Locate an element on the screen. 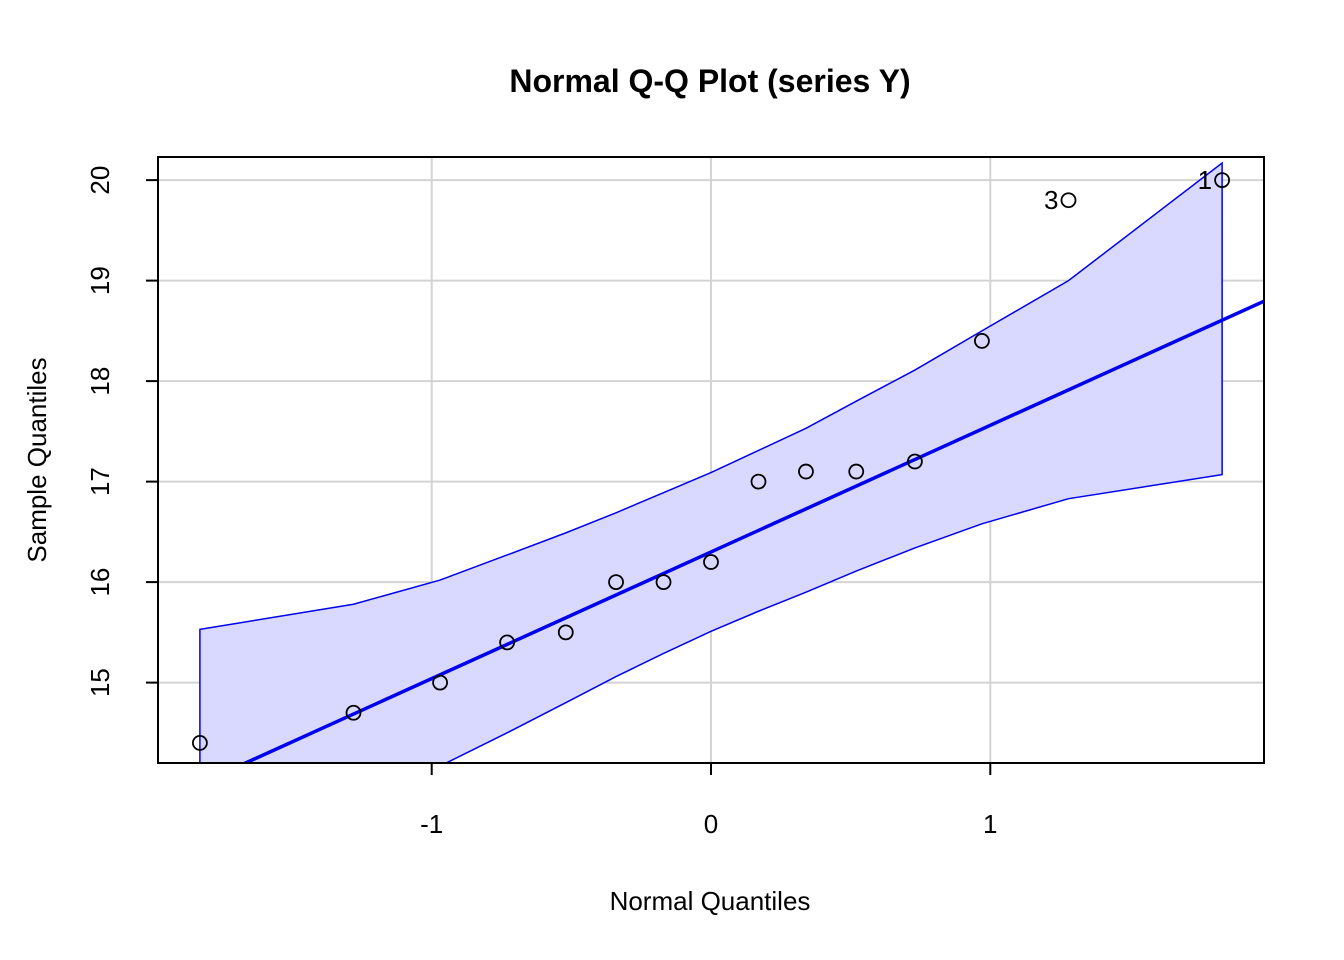 Image resolution: width=1344 pixels, height=960 pixels. chart-title: Normal Q-Q Plot (series Y) is located at coordinates (709, 81).